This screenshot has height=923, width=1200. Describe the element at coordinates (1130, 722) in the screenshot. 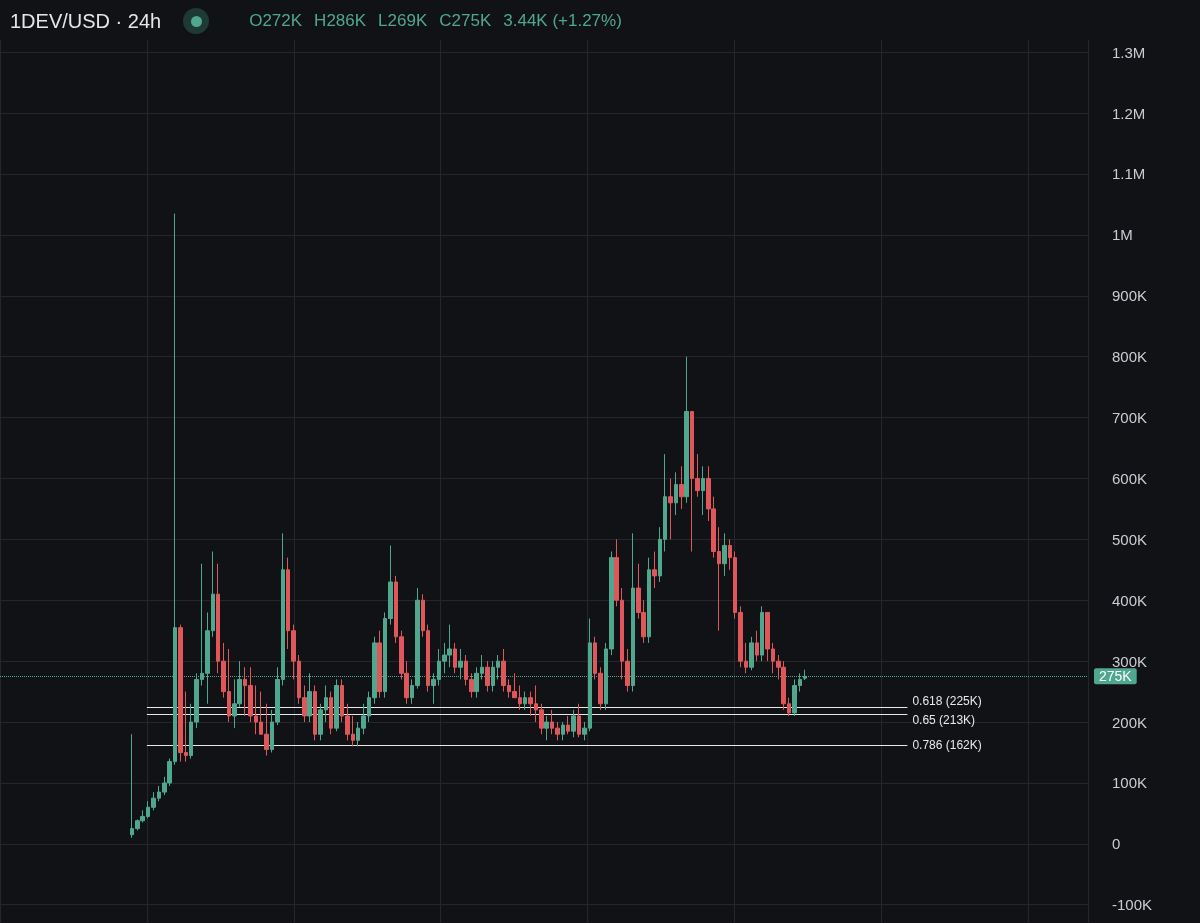

I see `y-tick-label: 200K` at that location.